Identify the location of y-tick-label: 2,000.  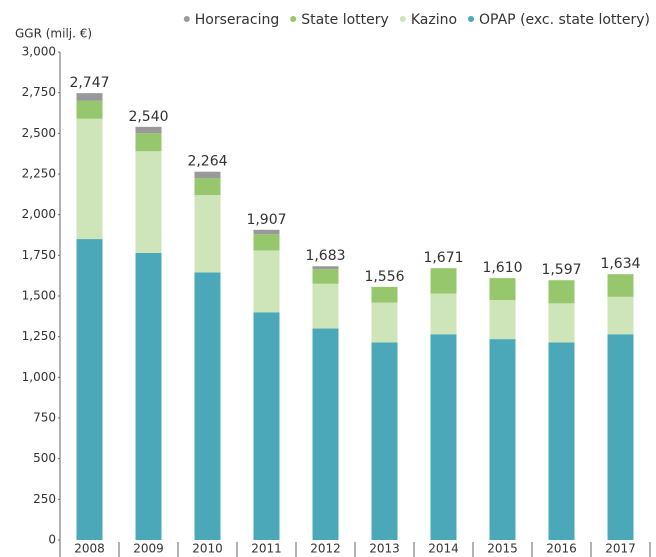
(39, 214).